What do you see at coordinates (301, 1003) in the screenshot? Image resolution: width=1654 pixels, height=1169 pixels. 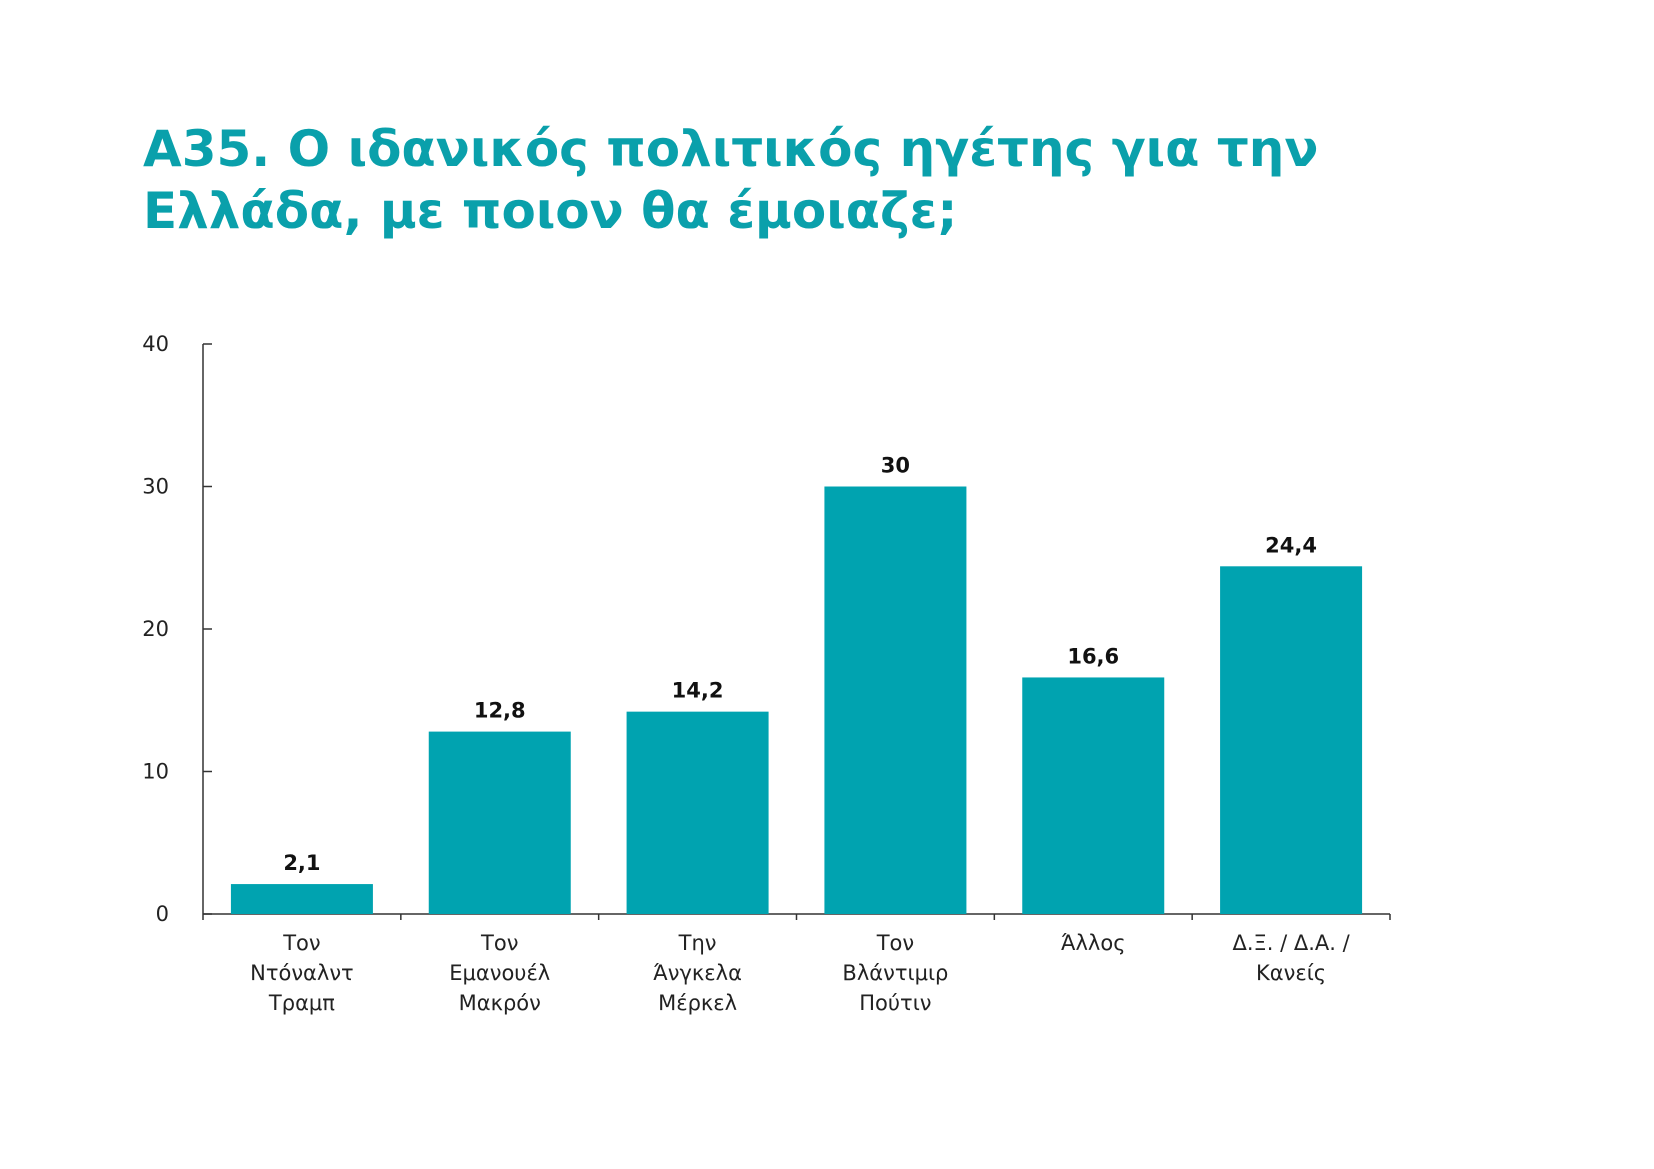 I see `category-label-line: Τραμπ` at bounding box center [301, 1003].